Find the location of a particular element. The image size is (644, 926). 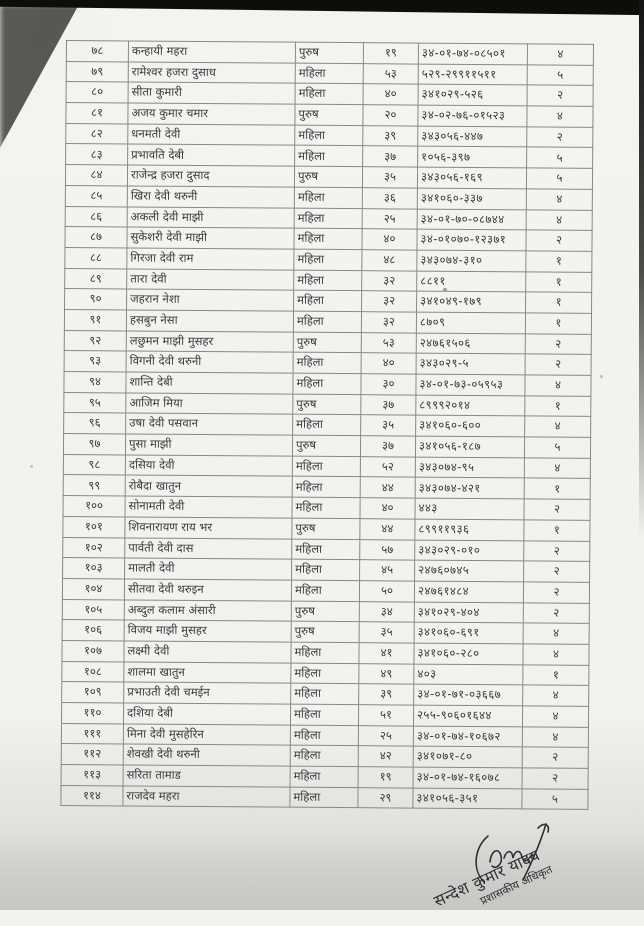

cell-id_number: ३४-०१०७०-१२३७१ is located at coordinates (471, 240).